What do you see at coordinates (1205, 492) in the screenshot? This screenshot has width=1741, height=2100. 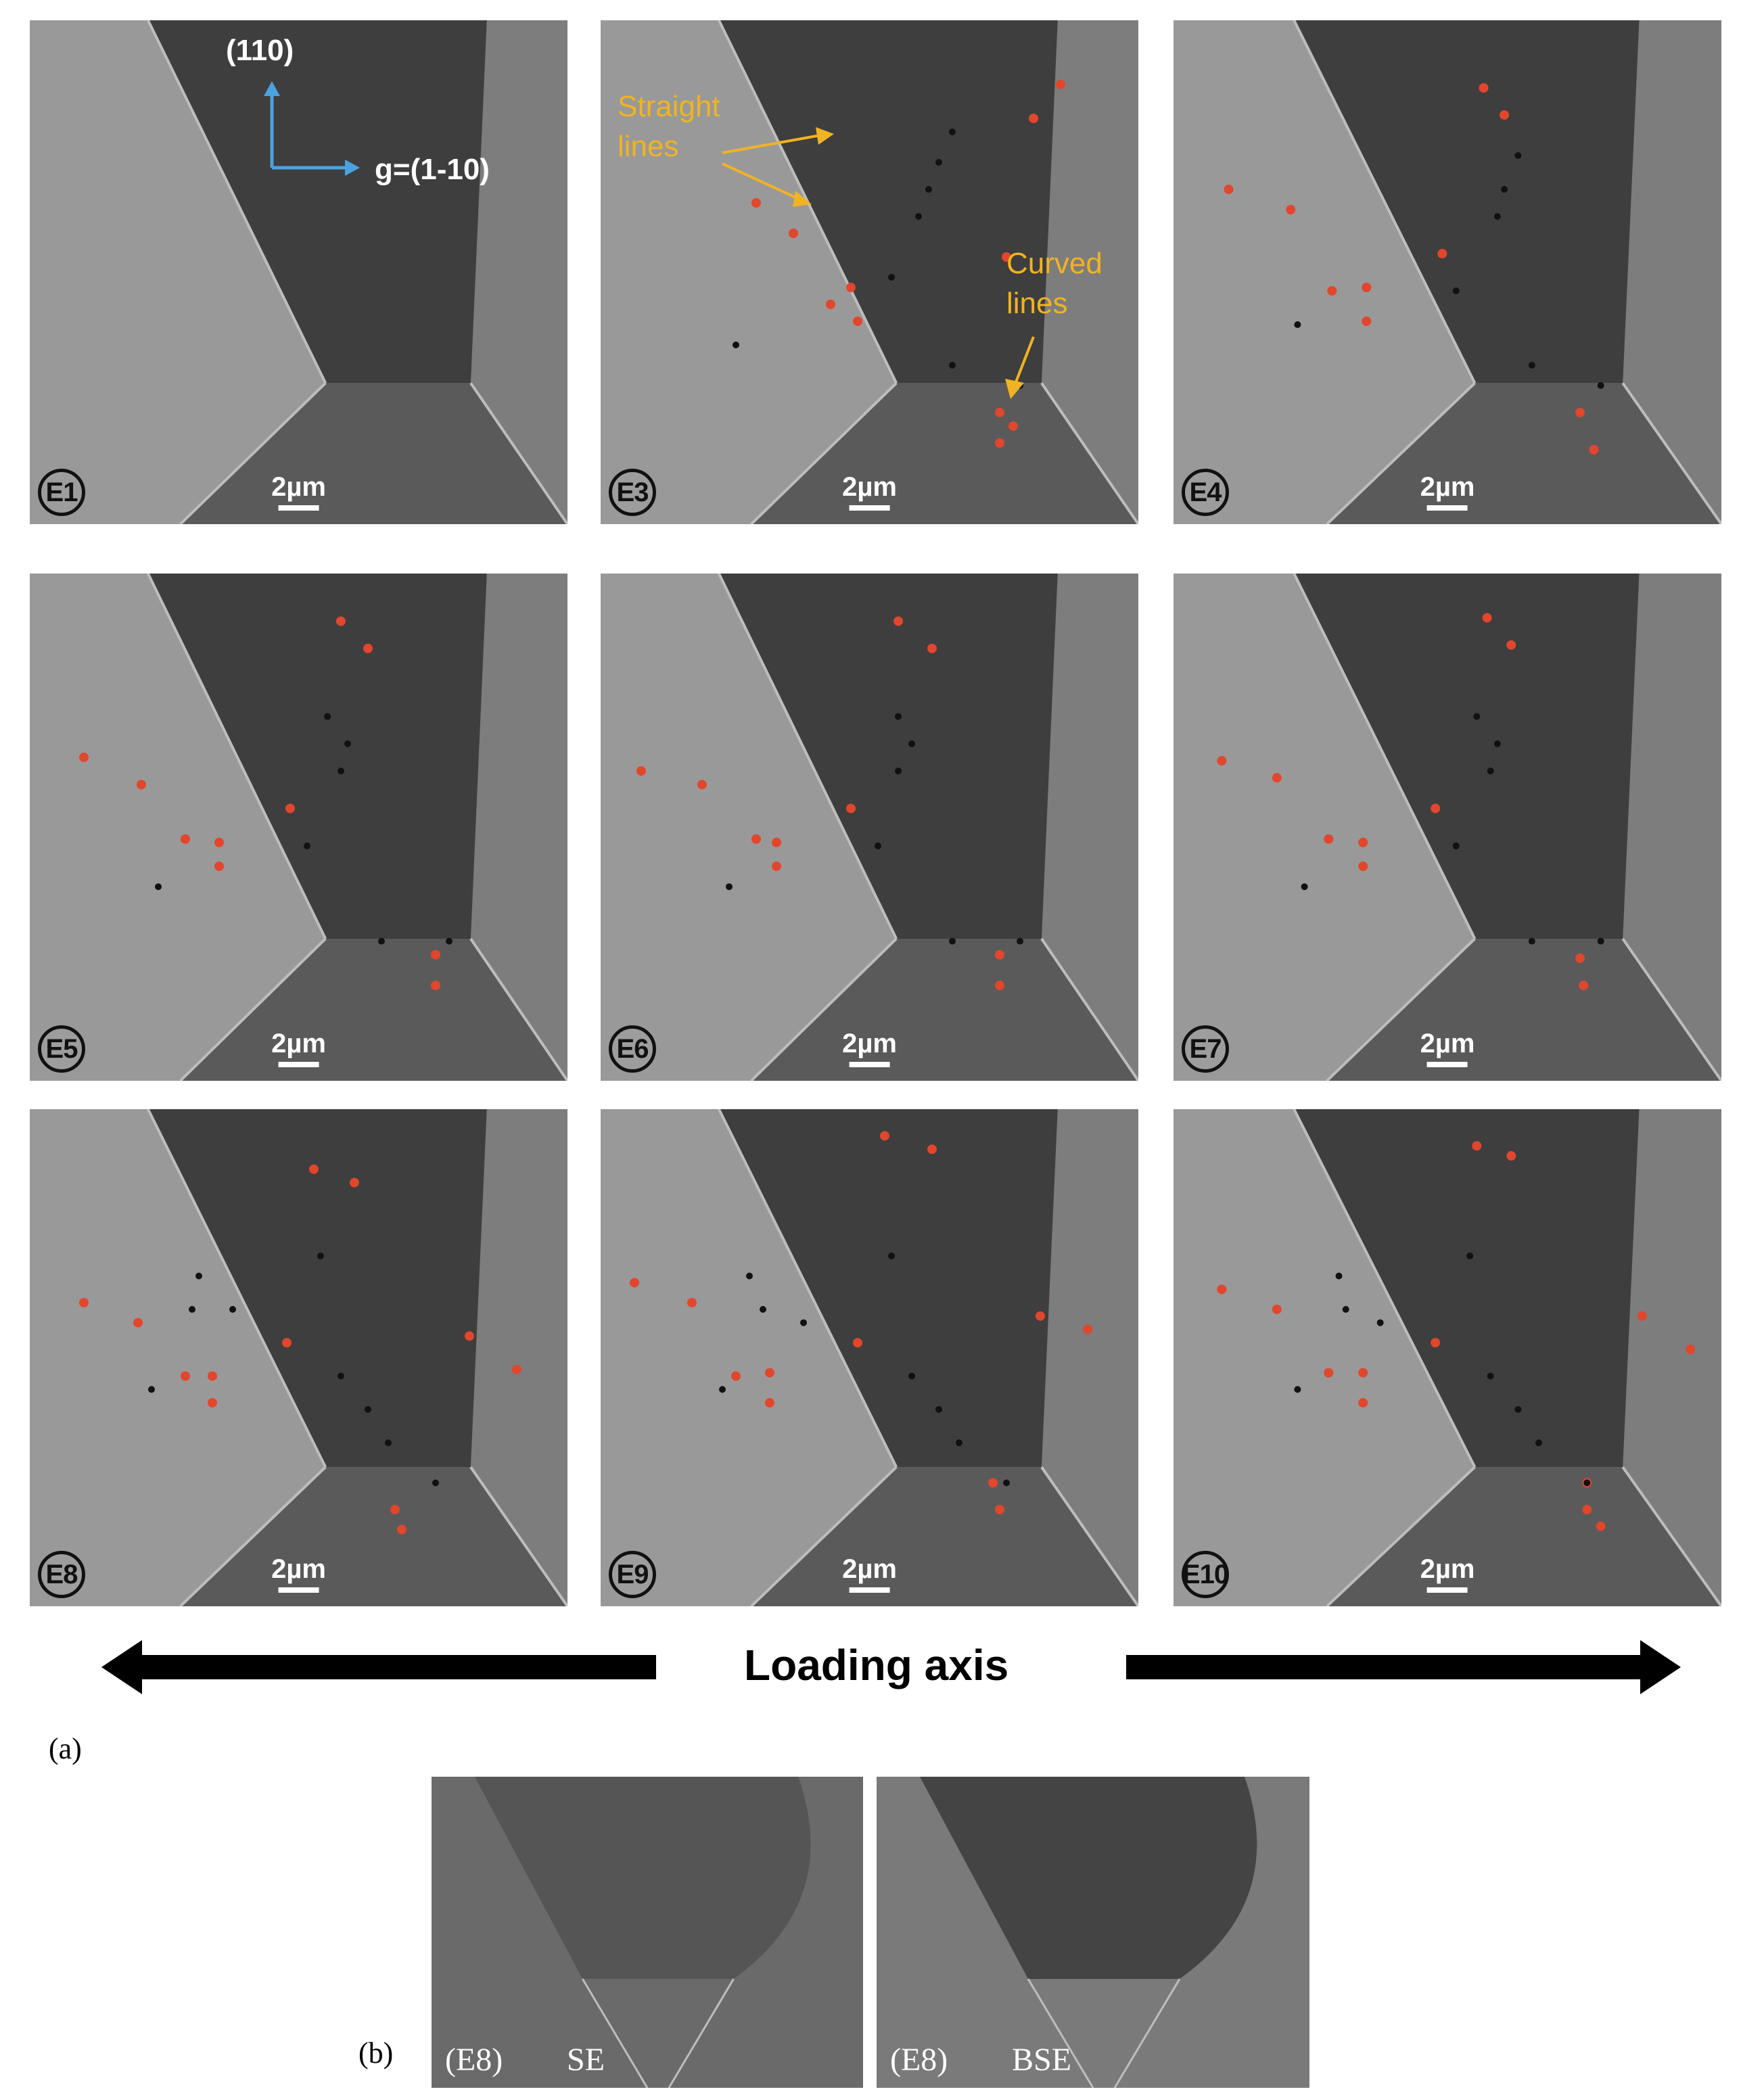 I see `panel-label: E4` at bounding box center [1205, 492].